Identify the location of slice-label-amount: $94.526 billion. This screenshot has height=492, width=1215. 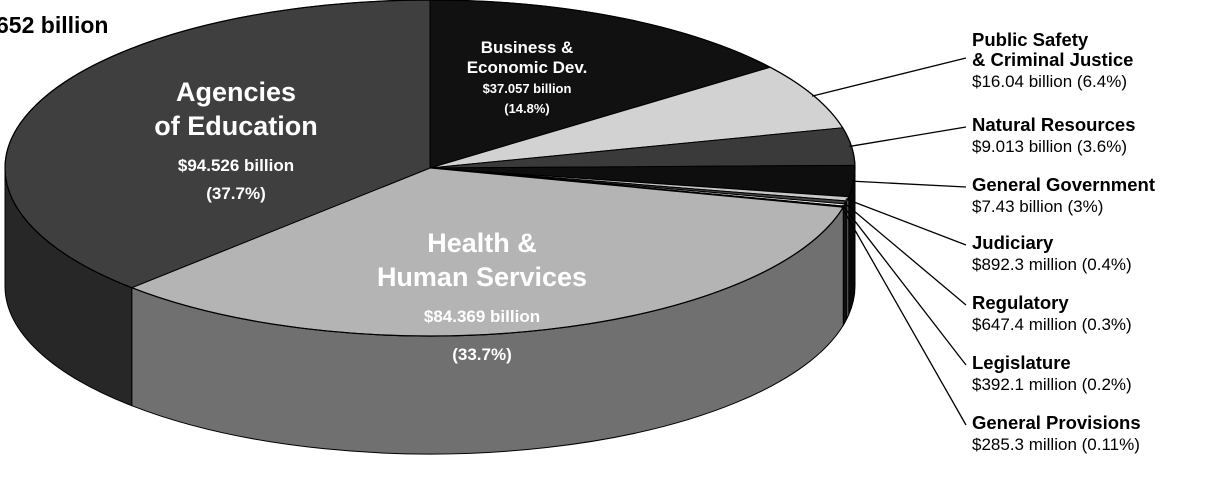
(236, 165).